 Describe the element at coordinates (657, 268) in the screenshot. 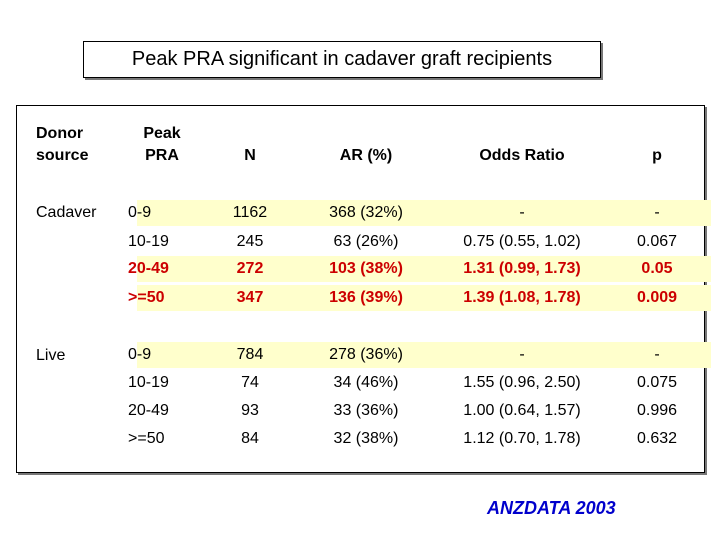

I see `cell-p: 0.05` at that location.